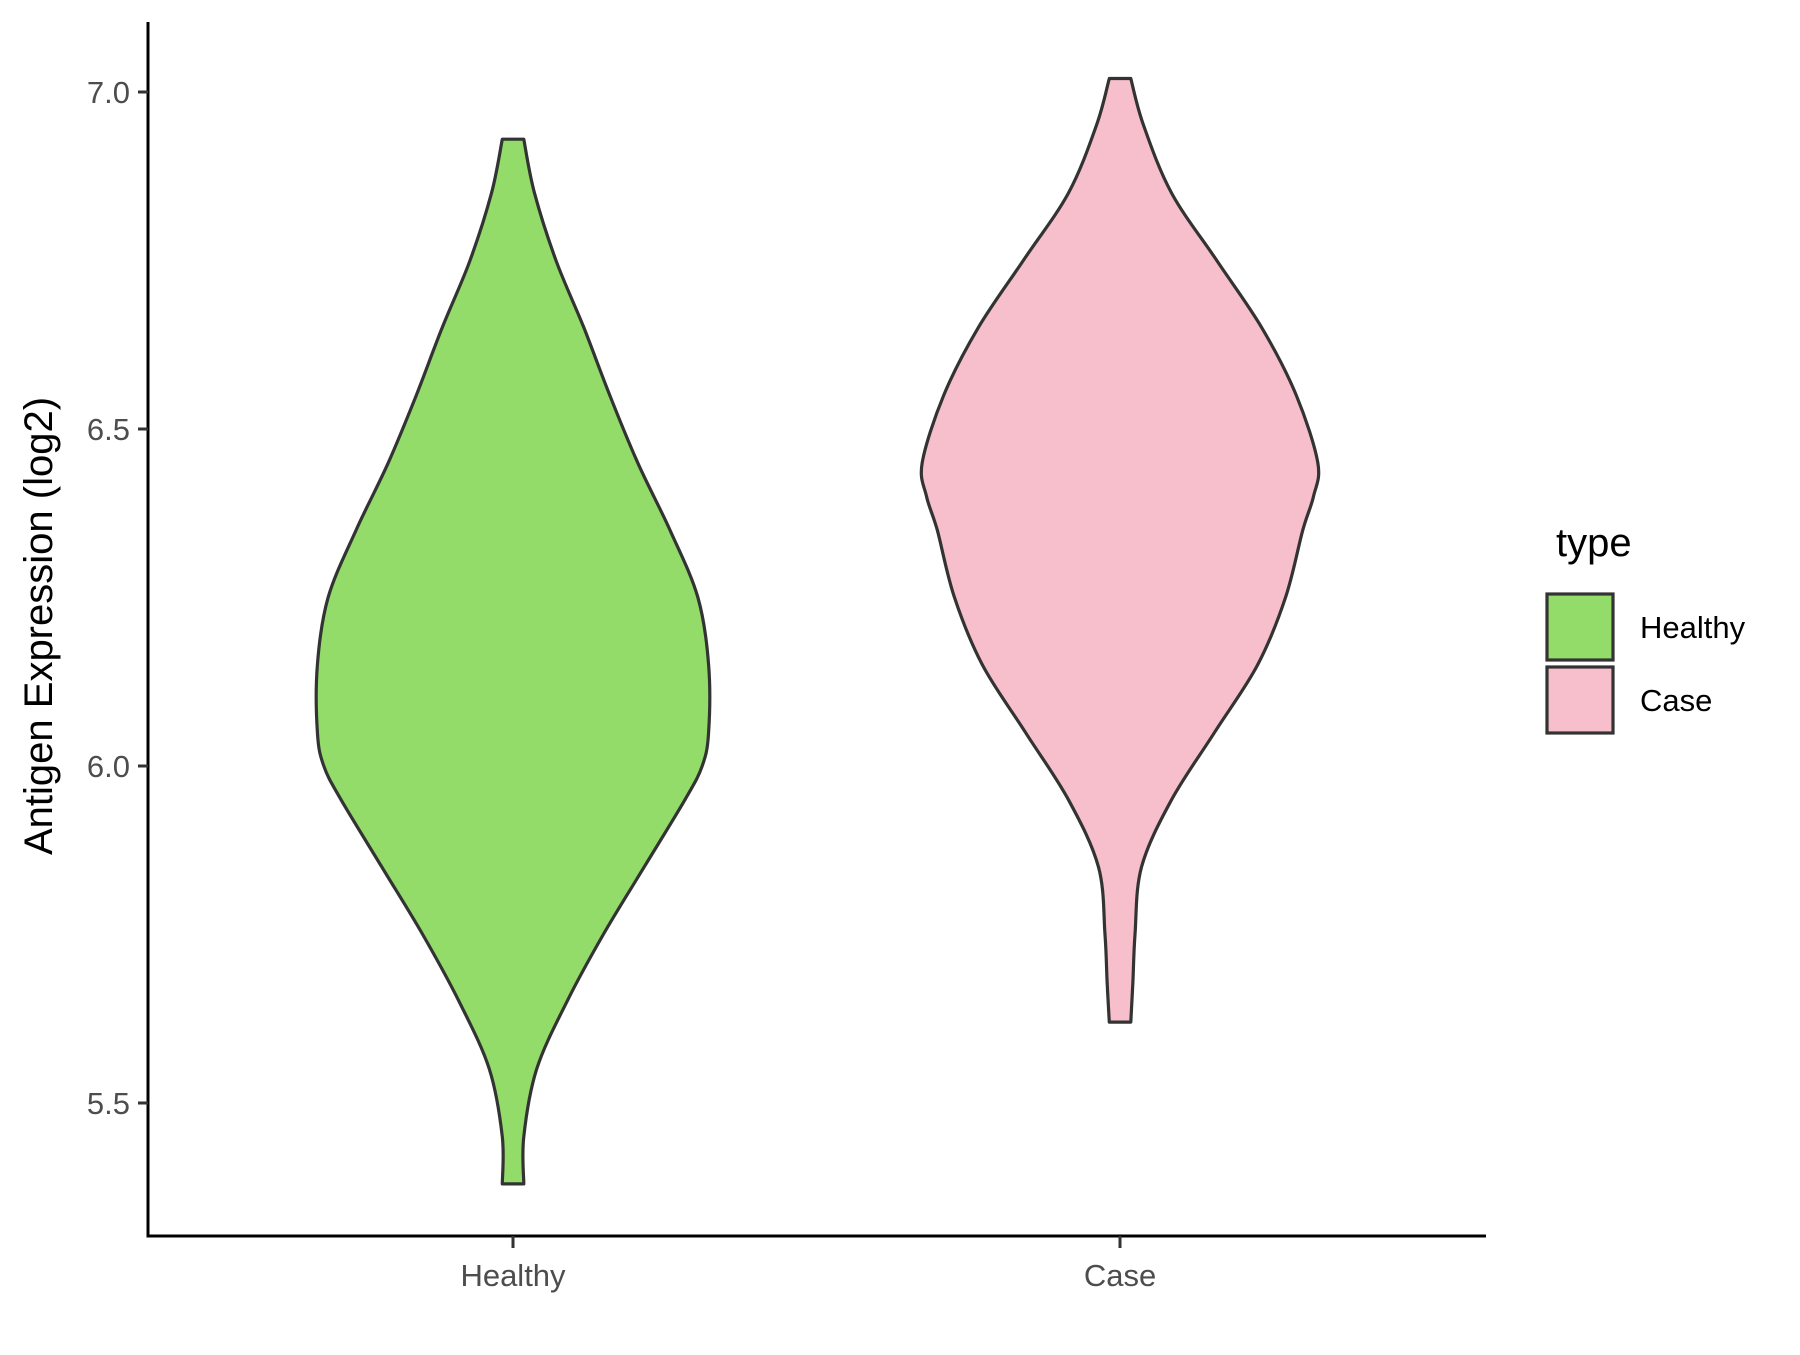  What do you see at coordinates (513, 1275) in the screenshot?
I see `x-tick-label-healthy: Healthy` at bounding box center [513, 1275].